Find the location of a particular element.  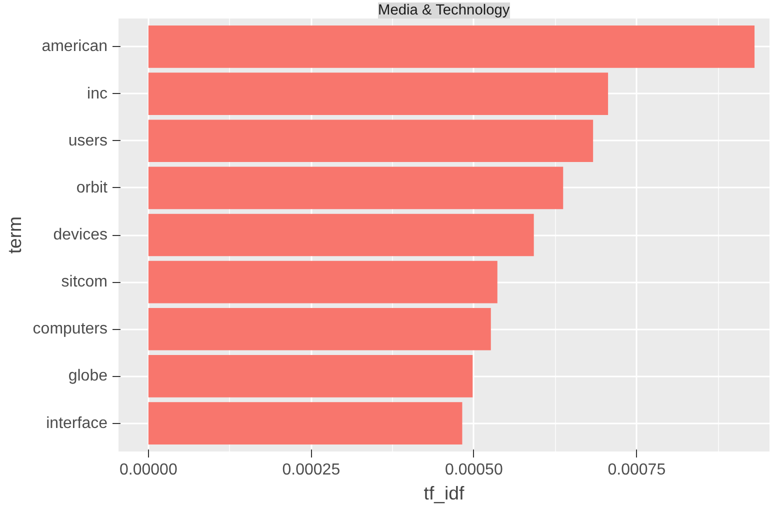

y-tick-label: inc is located at coordinates (97, 93).